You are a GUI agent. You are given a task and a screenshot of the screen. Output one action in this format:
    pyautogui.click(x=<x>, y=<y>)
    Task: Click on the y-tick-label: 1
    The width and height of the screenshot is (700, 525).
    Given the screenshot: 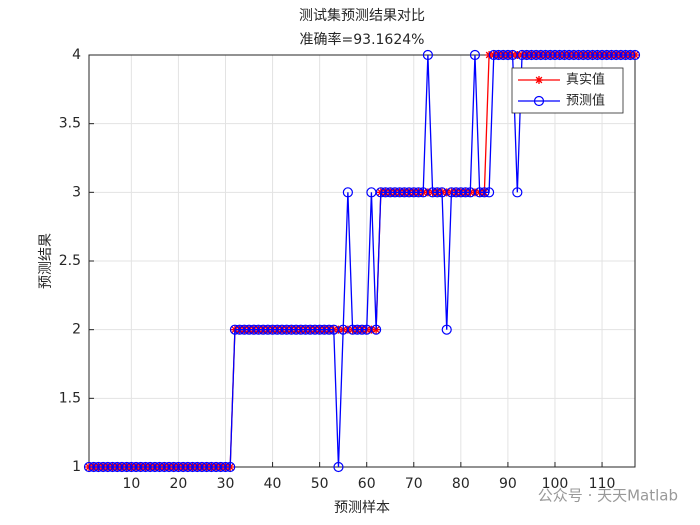 What is the action you would take?
    pyautogui.click(x=76, y=467)
    